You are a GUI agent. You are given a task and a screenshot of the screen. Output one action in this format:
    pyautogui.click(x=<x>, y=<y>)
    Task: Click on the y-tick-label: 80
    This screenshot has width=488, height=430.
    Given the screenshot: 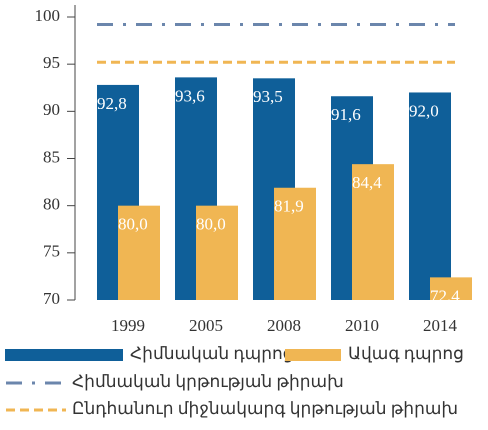 What is the action you would take?
    pyautogui.click(x=51, y=204)
    